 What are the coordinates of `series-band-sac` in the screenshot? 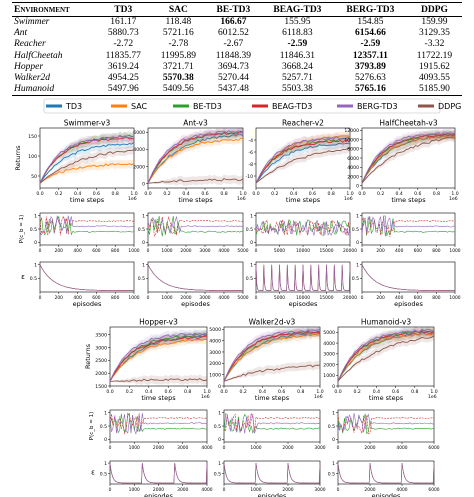 It's located at (87, 171).